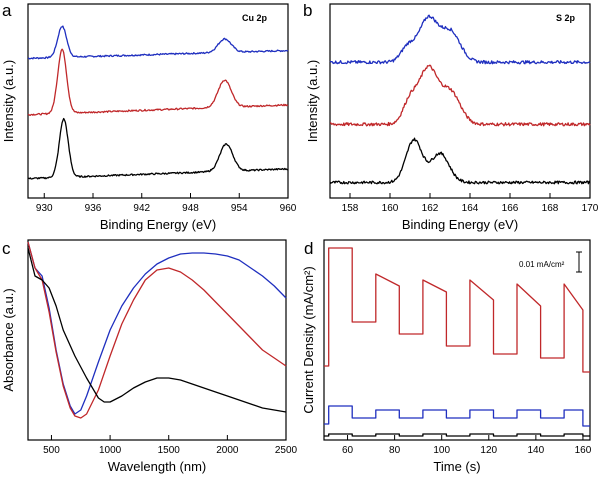  I want to click on panel-c-ylabel: Absorbance (a.u.), so click(8, 339).